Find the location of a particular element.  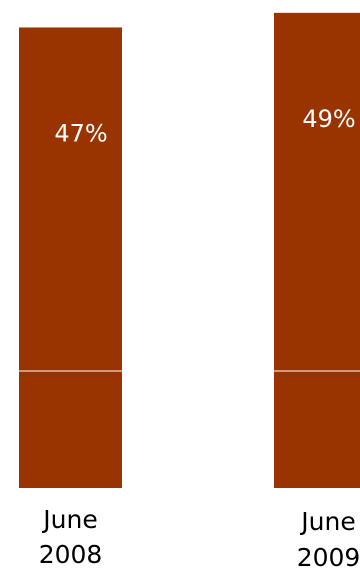

category-label-line2: 2009 is located at coordinates (328, 556).